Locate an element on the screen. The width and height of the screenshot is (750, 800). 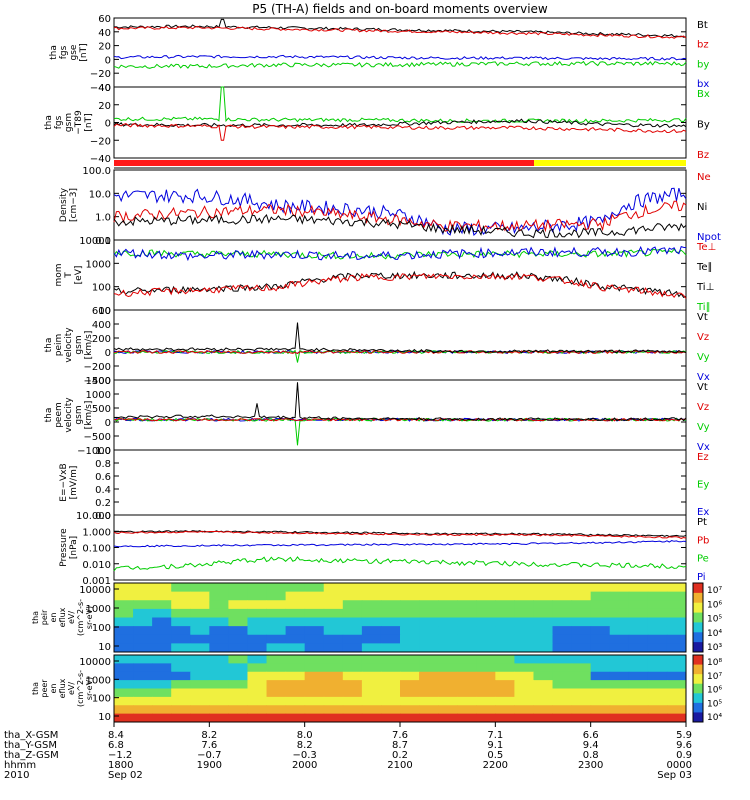
y-tick-label: 20 is located at coordinates (104, 47).